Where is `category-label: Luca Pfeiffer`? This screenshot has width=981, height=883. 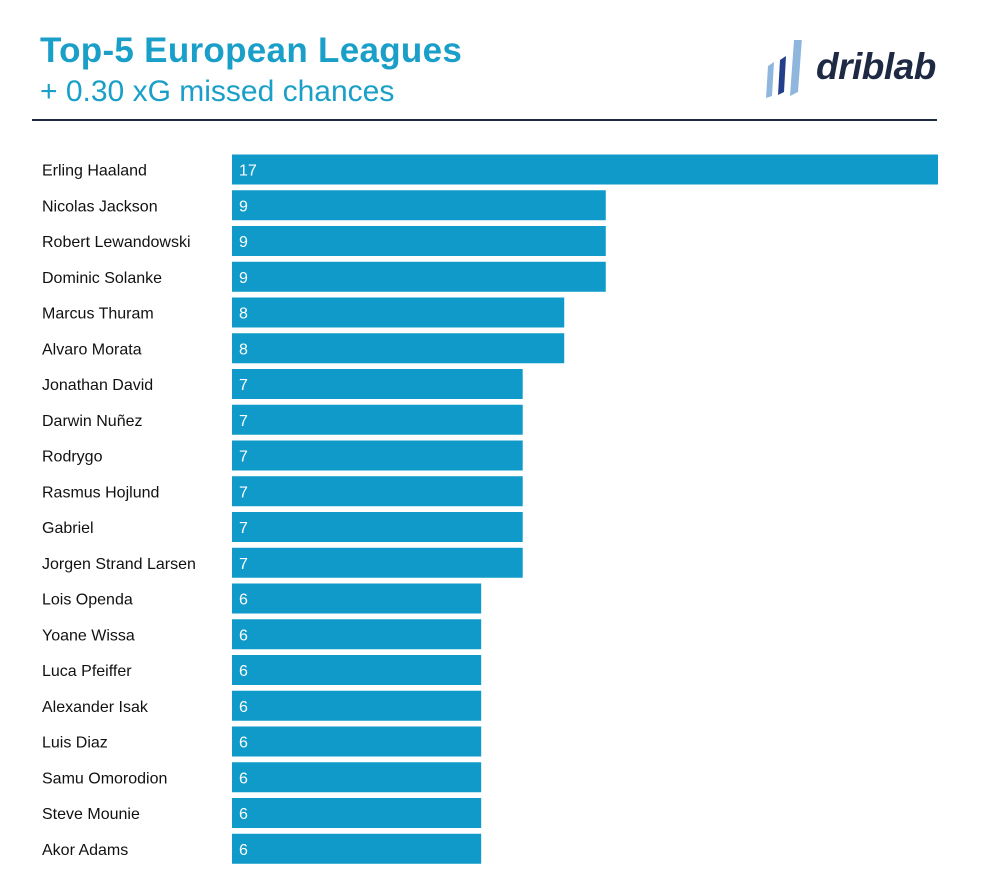 category-label: Luca Pfeiffer is located at coordinates (87, 671).